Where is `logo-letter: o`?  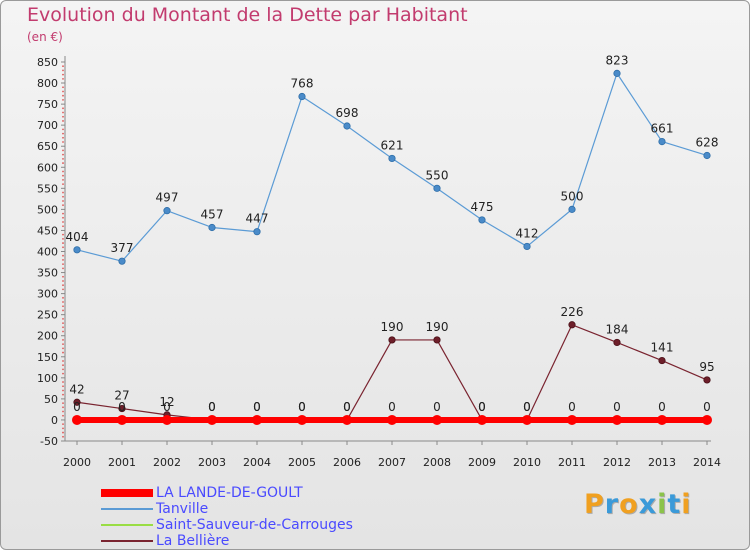 logo-letter: o is located at coordinates (629, 504).